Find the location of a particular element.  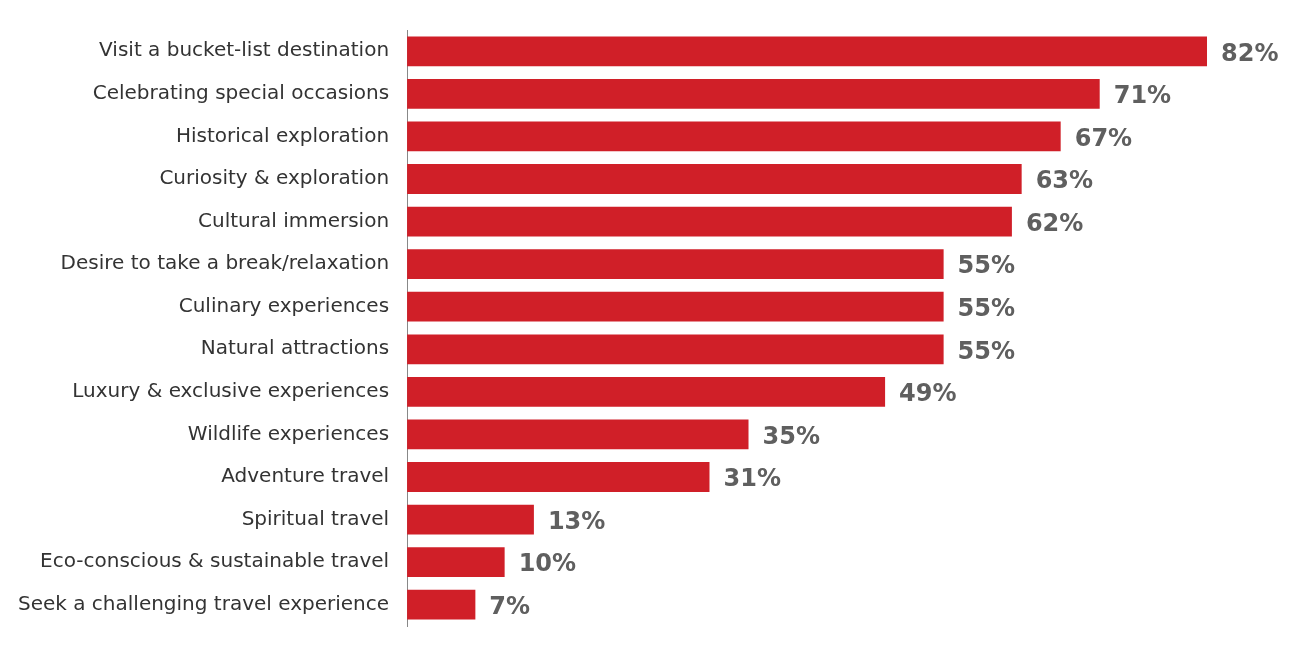

data-label: 62% is located at coordinates (1054, 222).